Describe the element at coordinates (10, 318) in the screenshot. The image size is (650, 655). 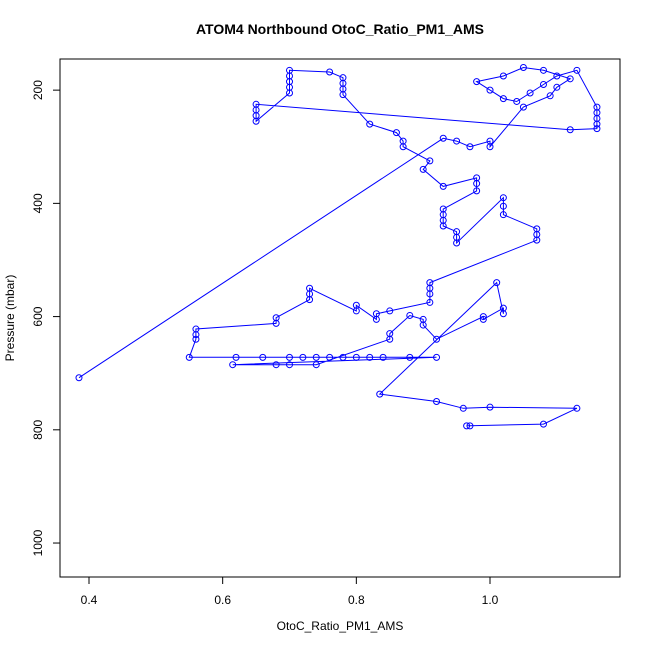
I see `y-axis-label: Pressure (mbar)` at that location.